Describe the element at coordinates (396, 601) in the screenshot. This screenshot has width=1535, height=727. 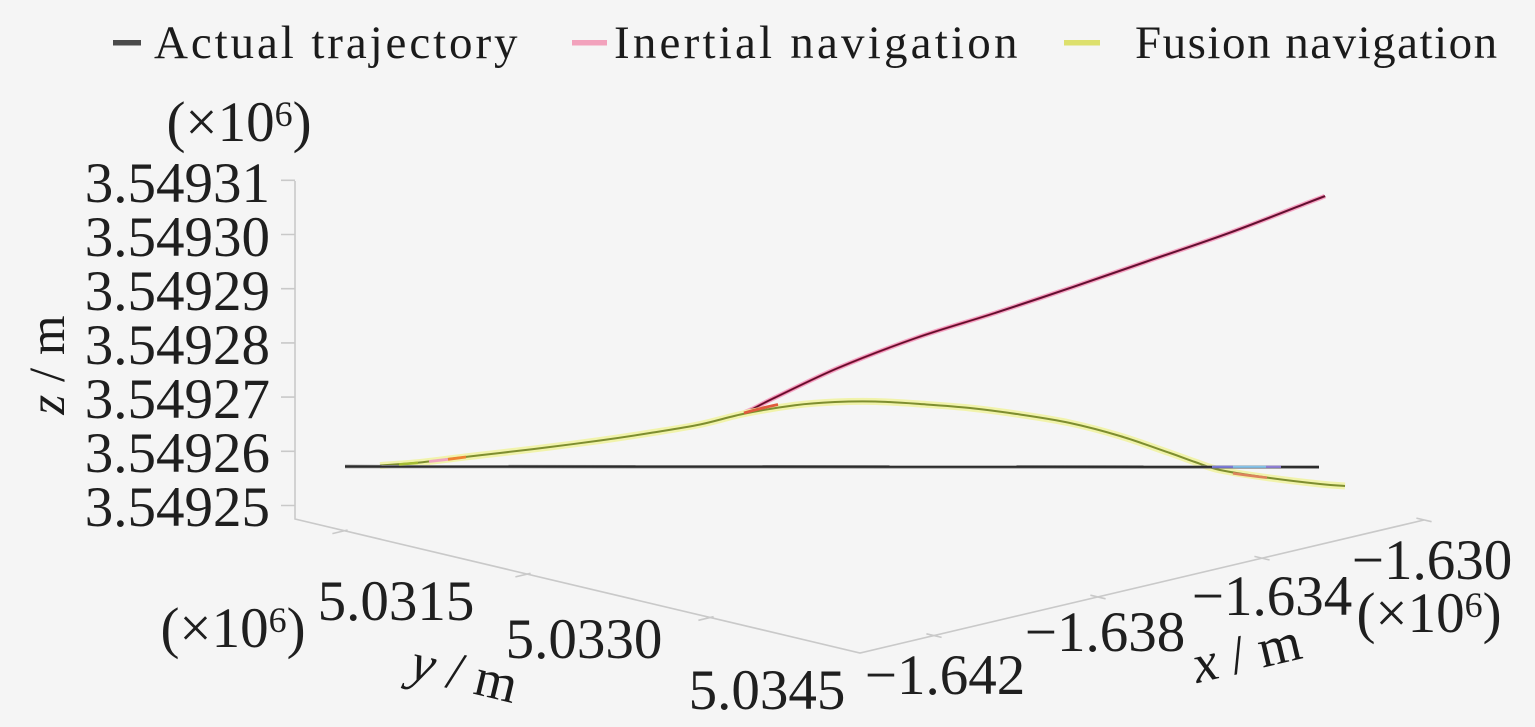
I see `svg-text: 5.0315` at that location.